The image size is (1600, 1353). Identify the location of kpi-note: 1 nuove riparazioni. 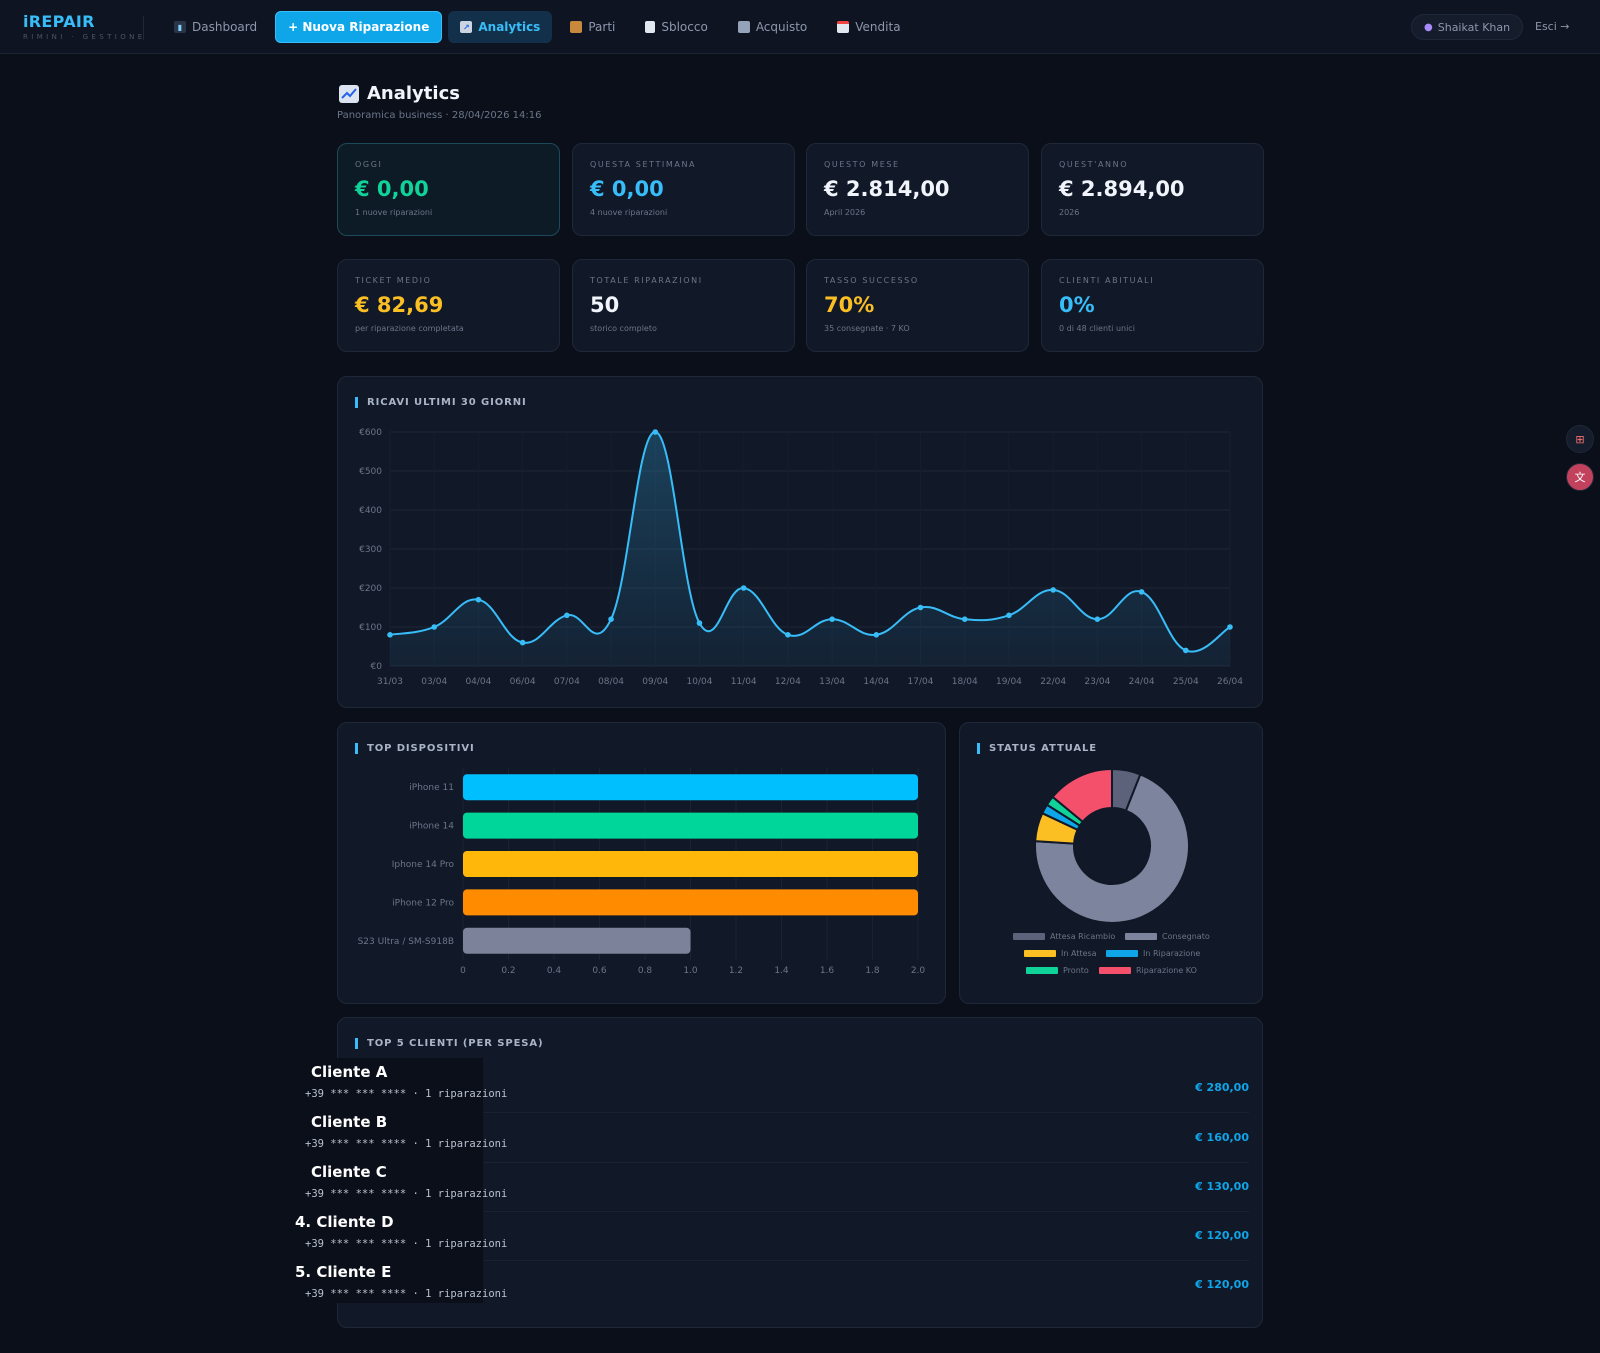
(394, 212).